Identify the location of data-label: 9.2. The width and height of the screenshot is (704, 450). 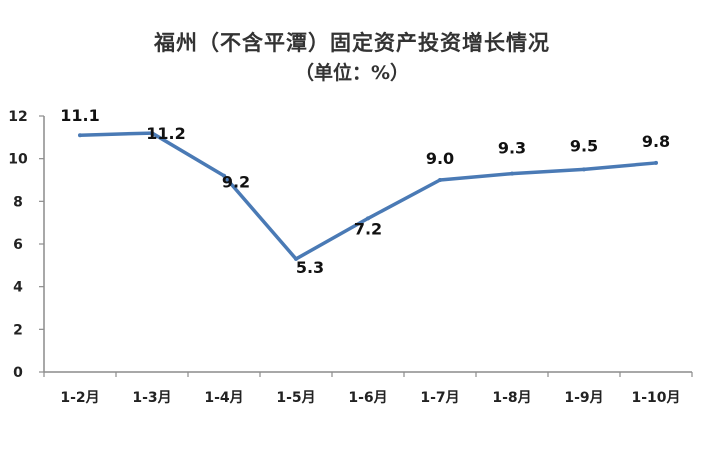
(236, 182).